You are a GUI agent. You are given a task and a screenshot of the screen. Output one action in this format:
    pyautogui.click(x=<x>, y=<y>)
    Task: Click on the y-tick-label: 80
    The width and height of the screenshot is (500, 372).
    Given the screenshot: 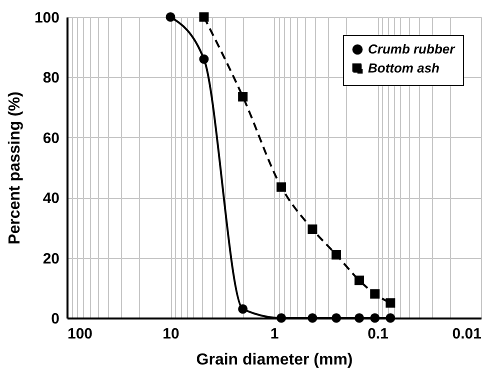 What is the action you would take?
    pyautogui.click(x=51, y=78)
    